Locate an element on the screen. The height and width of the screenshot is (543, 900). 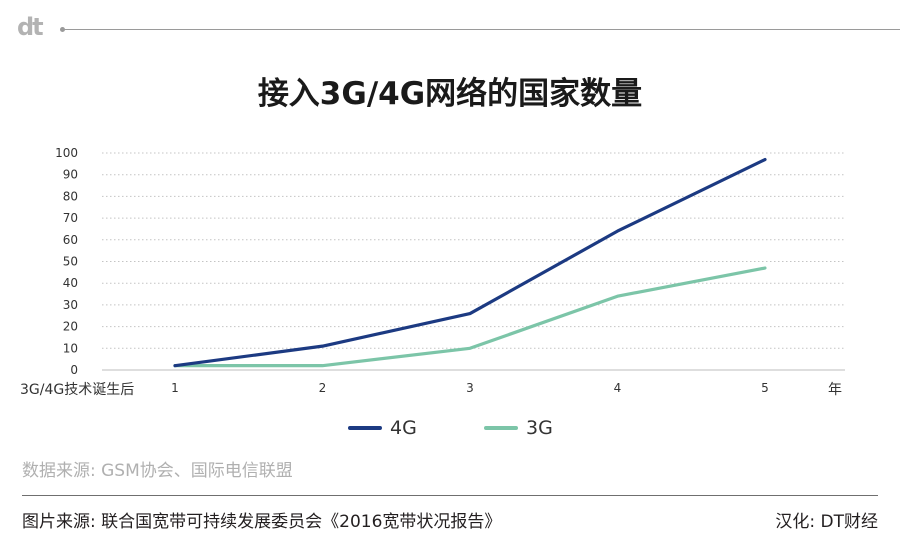
x-tick-label: 3 is located at coordinates (470, 388).